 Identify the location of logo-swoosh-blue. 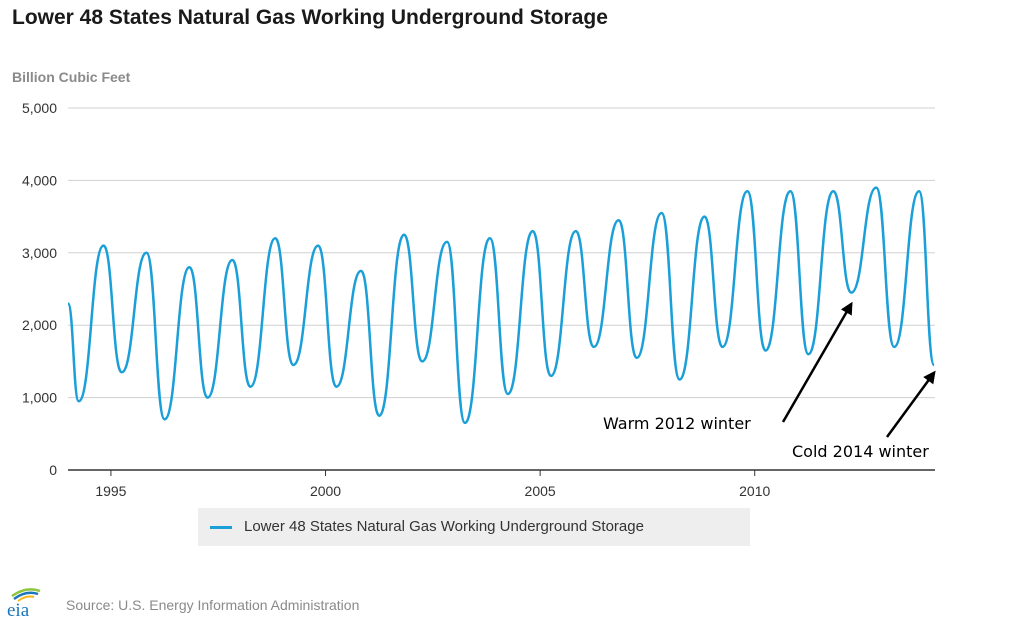
(26, 596).